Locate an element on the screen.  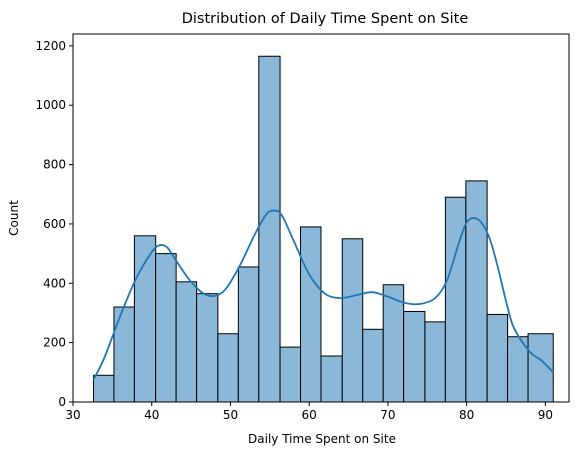
y-tick-label: 600 is located at coordinates (54, 224).